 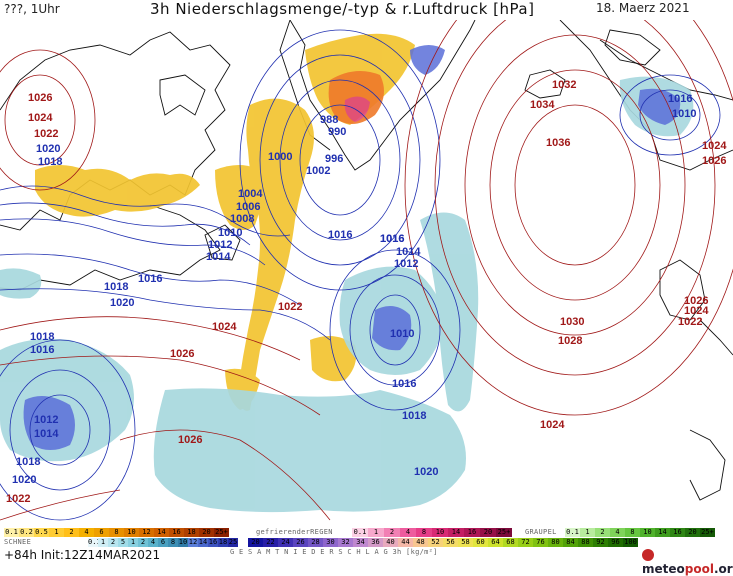 What do you see at coordinates (525, 542) in the screenshot?
I see `legend-cell: 72` at bounding box center [525, 542].